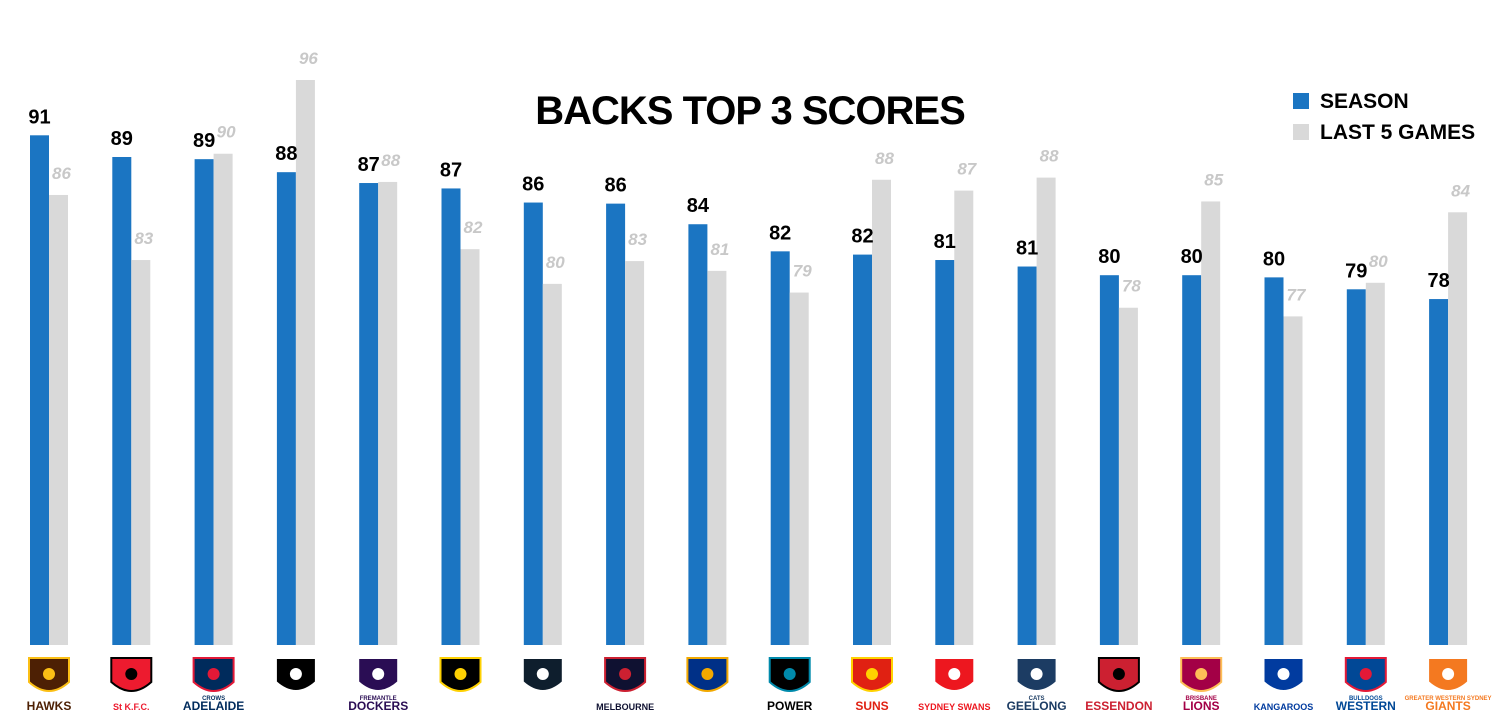 This screenshot has height=728, width=1500. Describe the element at coordinates (862, 237) in the screenshot. I see `label-season-suns: 82` at that location.